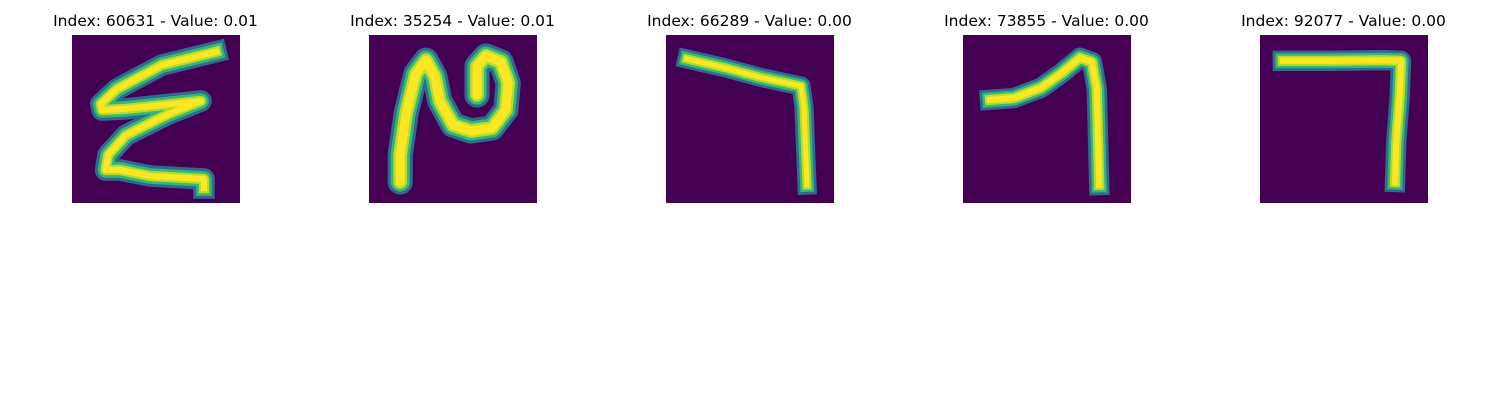  I want to click on image-panel-4: Index: 73855 - Value: 0.00, so click(1046, 105).